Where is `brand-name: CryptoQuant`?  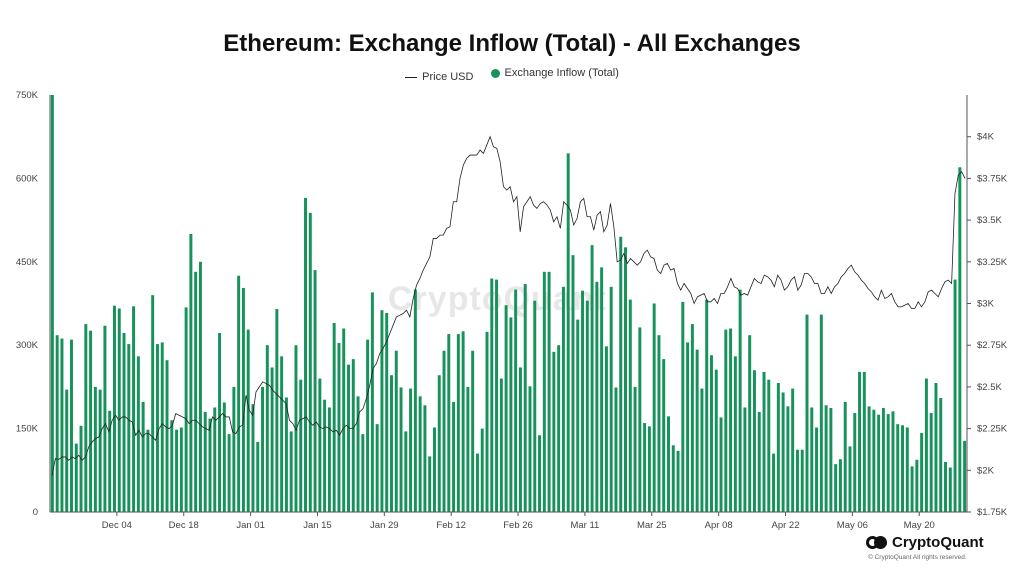
brand-name: CryptoQuant is located at coordinates (938, 542).